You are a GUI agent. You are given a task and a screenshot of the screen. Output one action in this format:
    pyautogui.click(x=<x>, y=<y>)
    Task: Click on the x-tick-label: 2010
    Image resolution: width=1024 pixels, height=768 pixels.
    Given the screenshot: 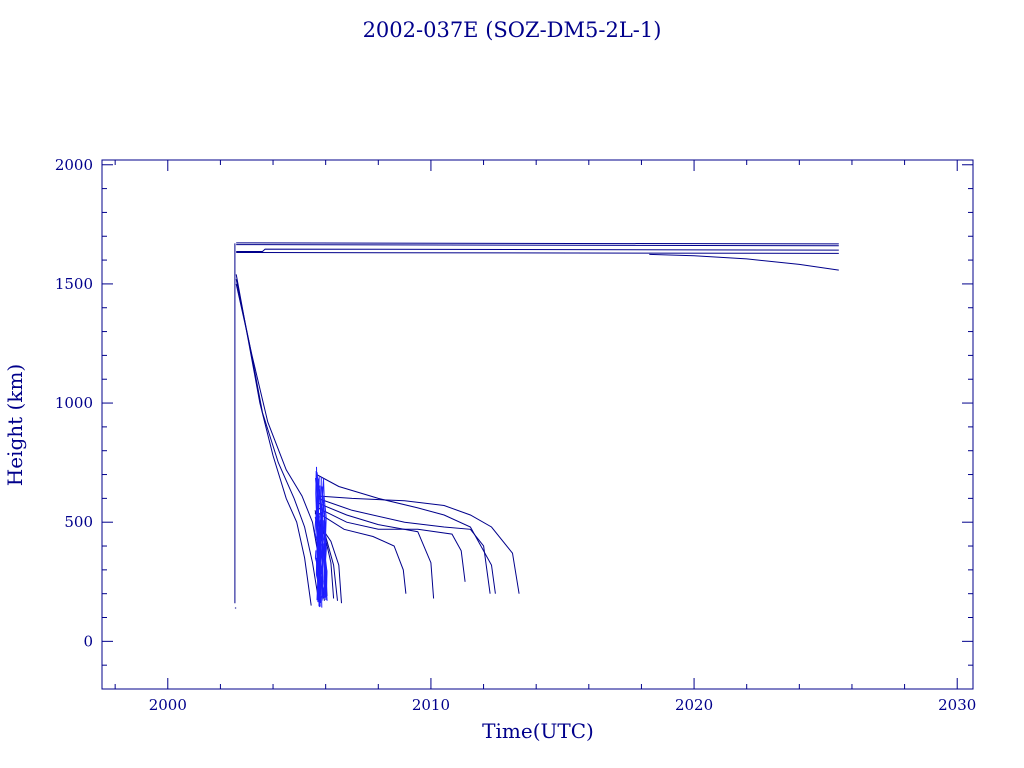 What is the action you would take?
    pyautogui.click(x=431, y=705)
    